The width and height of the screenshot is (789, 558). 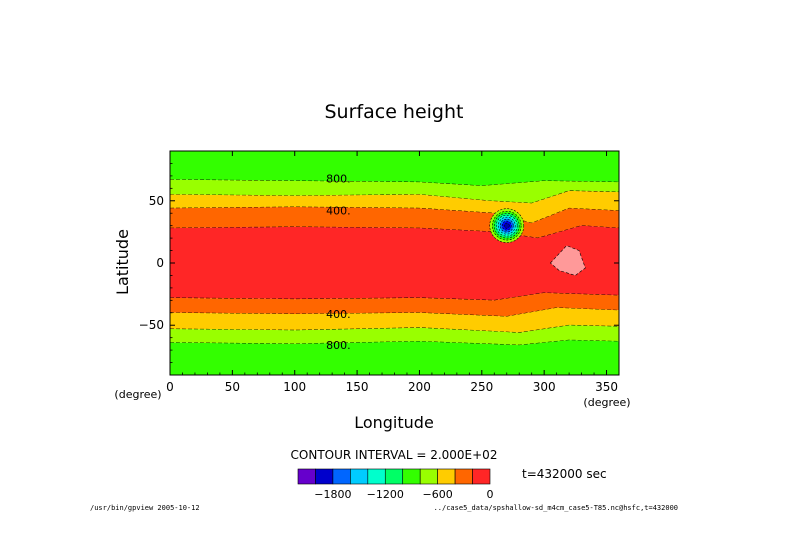 I want to click on x-tick-label: 200, so click(x=419, y=387).